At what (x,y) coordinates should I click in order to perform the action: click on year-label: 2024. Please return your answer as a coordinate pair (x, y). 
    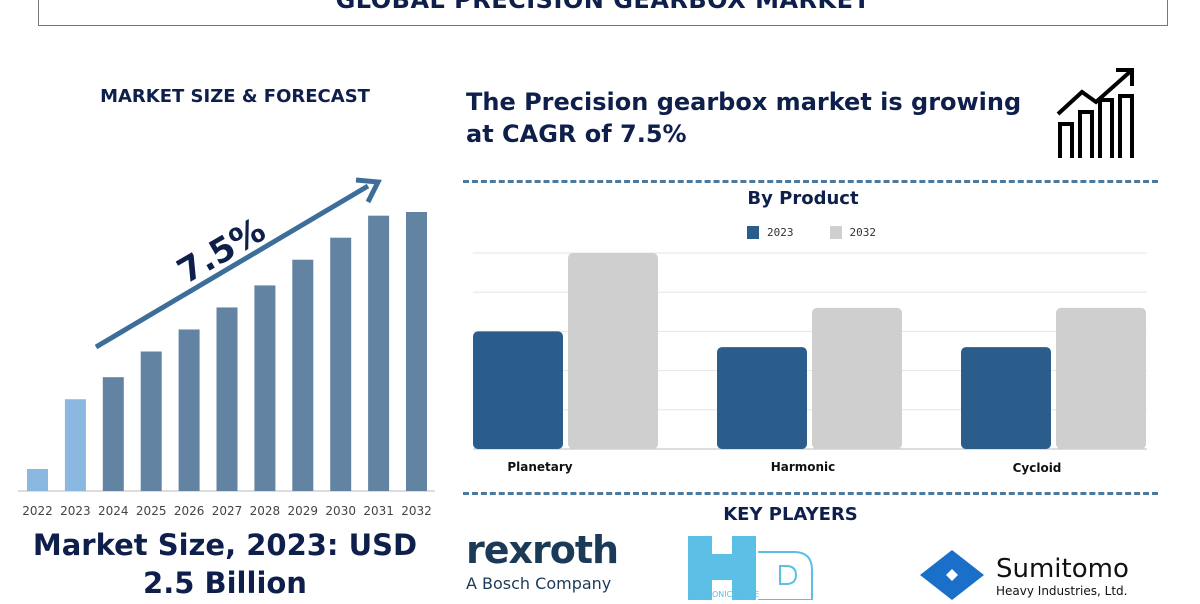
    Looking at the image, I should click on (113, 511).